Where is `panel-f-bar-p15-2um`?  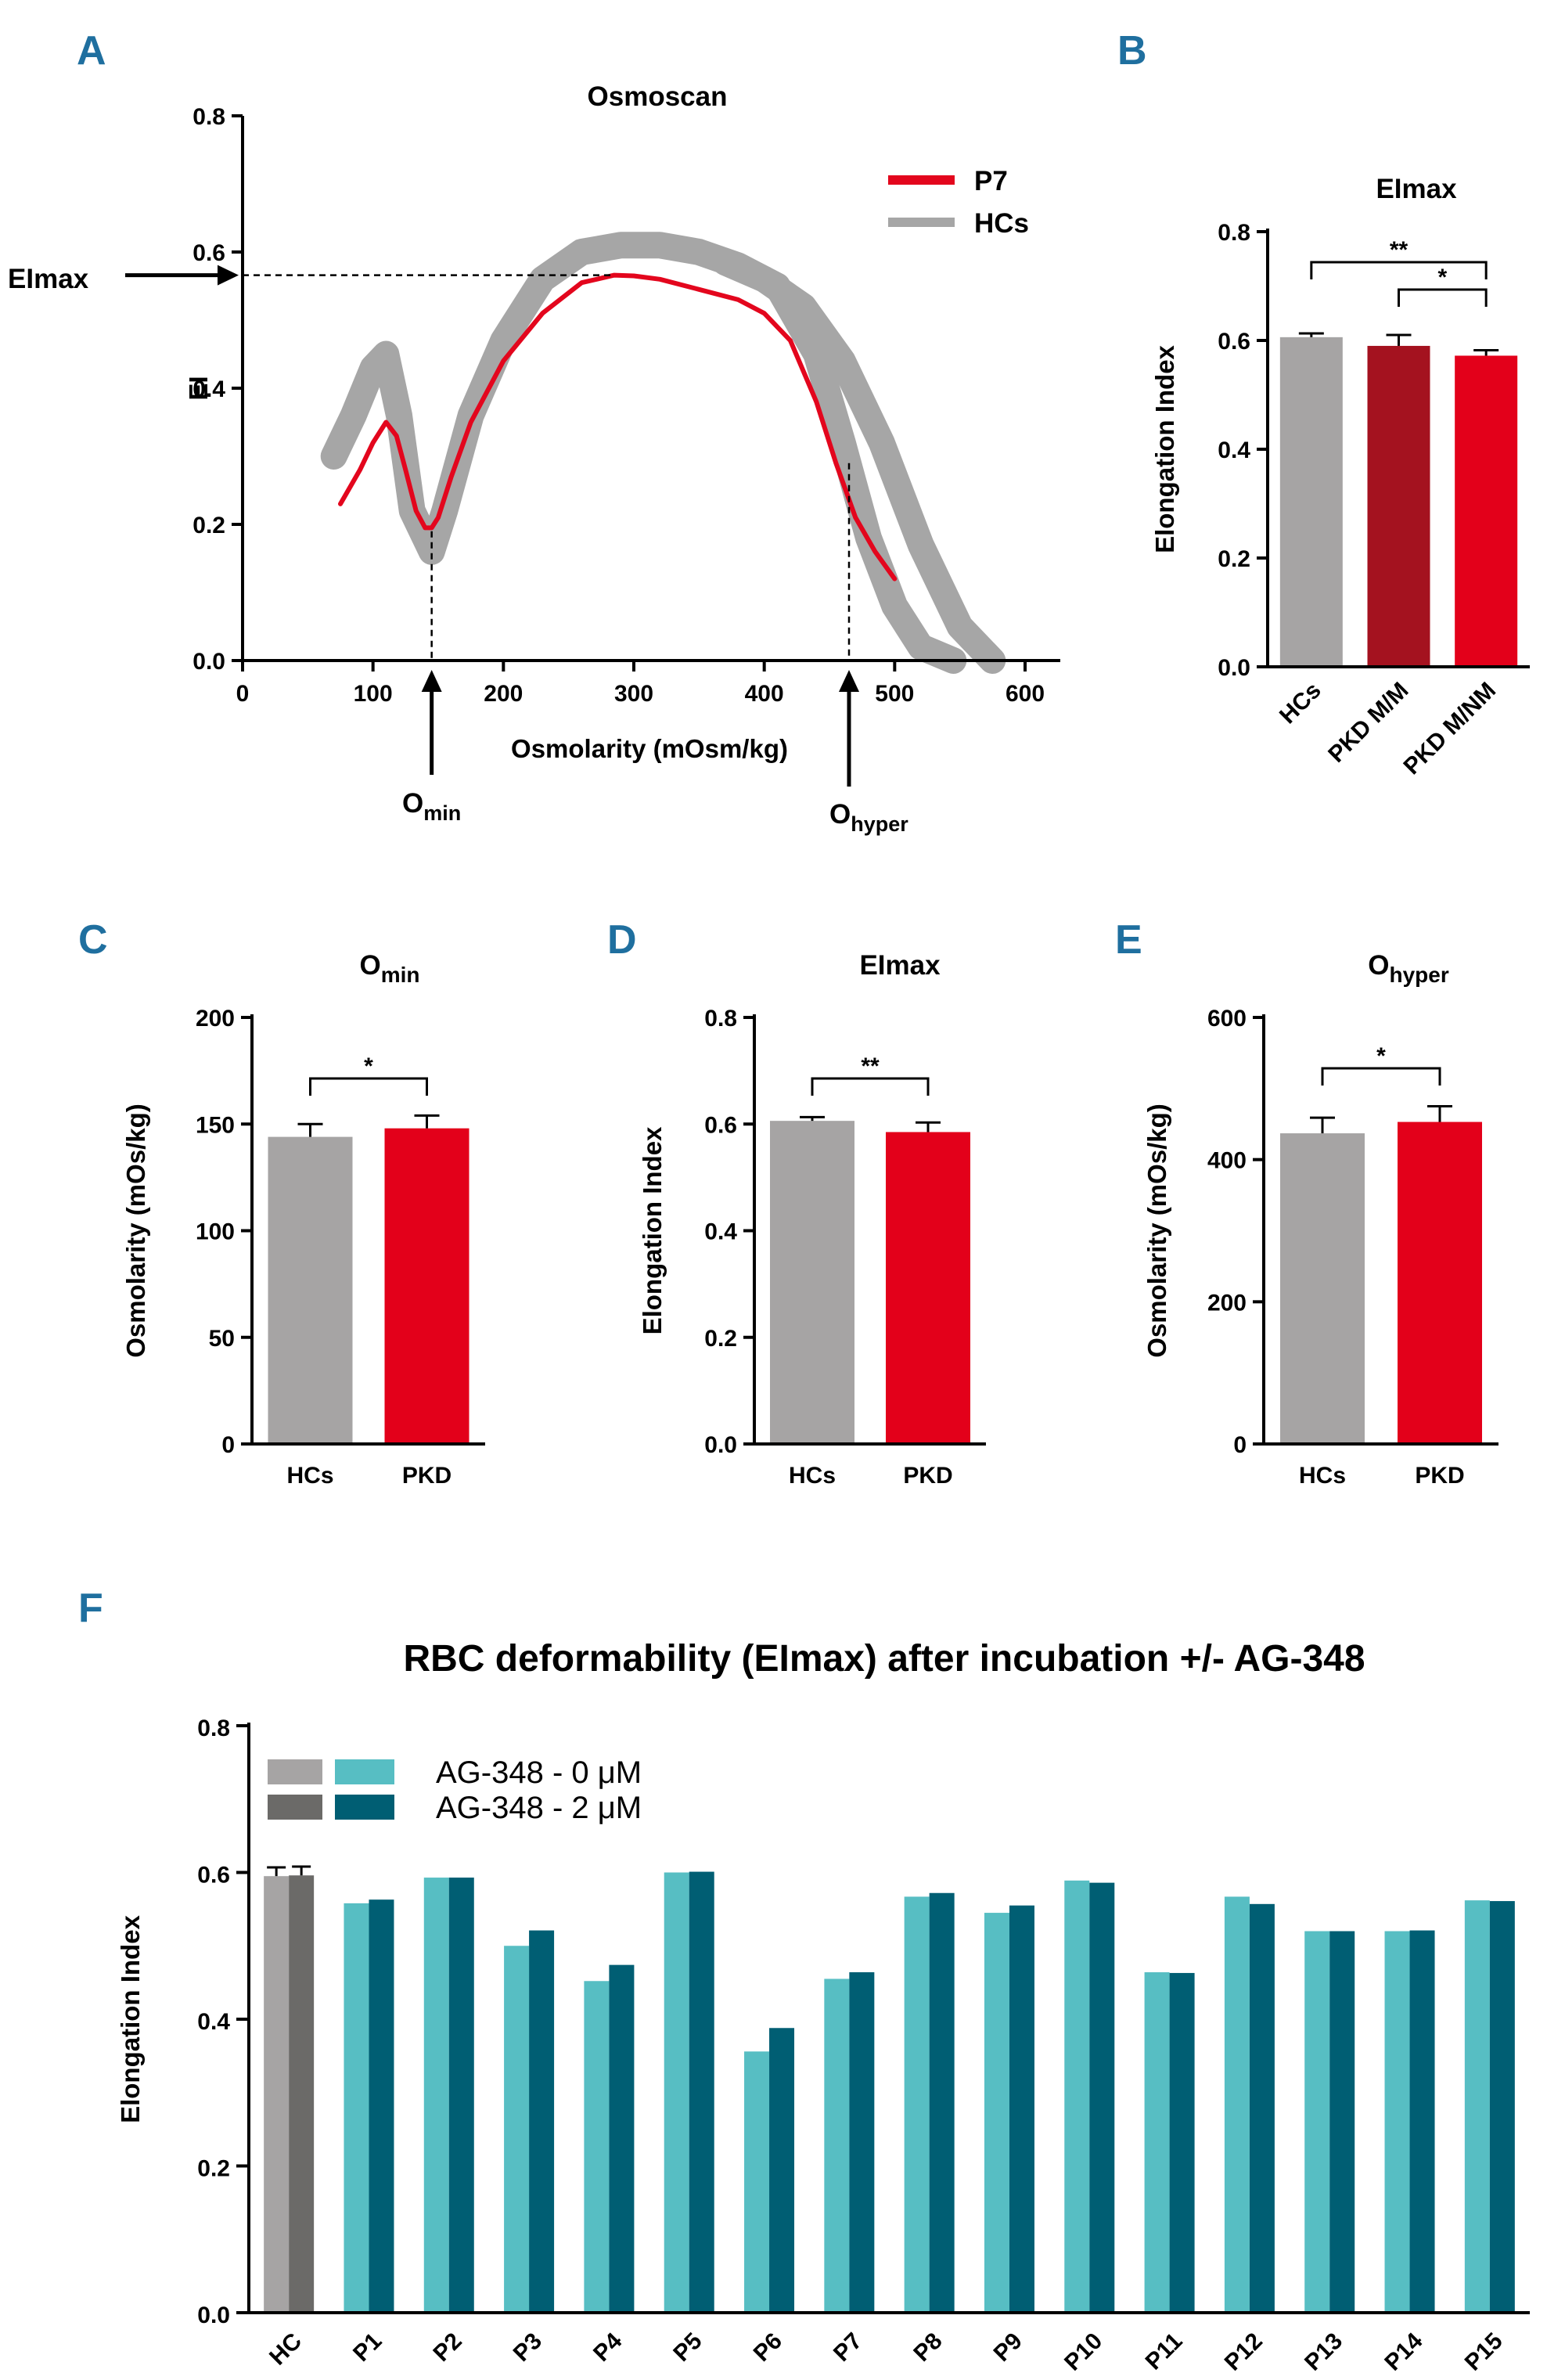 panel-f-bar-p15-2um is located at coordinates (1502, 2107).